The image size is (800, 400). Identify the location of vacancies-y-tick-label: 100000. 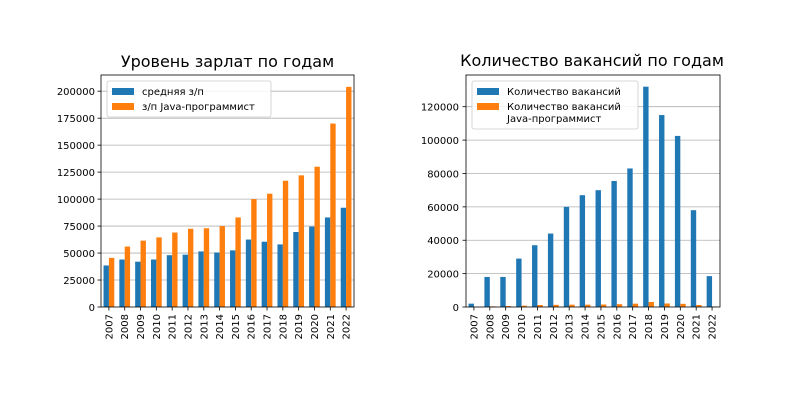
(440, 141).